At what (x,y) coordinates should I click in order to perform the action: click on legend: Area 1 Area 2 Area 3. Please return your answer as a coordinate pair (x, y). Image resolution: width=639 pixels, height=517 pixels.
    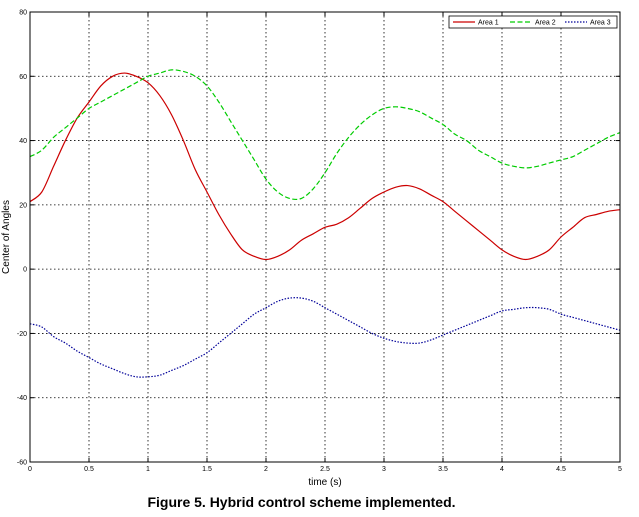
    Looking at the image, I should click on (533, 22).